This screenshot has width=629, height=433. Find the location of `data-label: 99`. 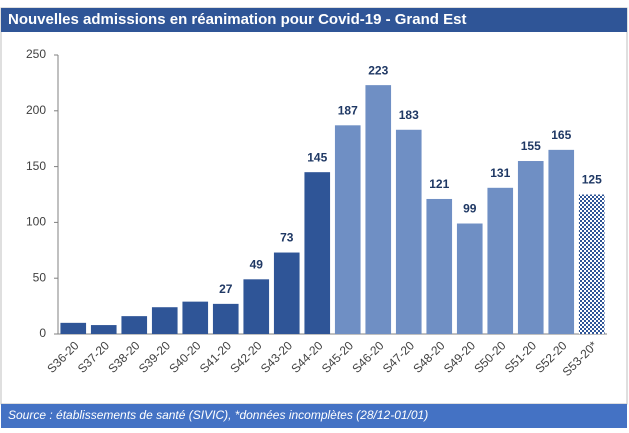

data-label: 99 is located at coordinates (470, 209).